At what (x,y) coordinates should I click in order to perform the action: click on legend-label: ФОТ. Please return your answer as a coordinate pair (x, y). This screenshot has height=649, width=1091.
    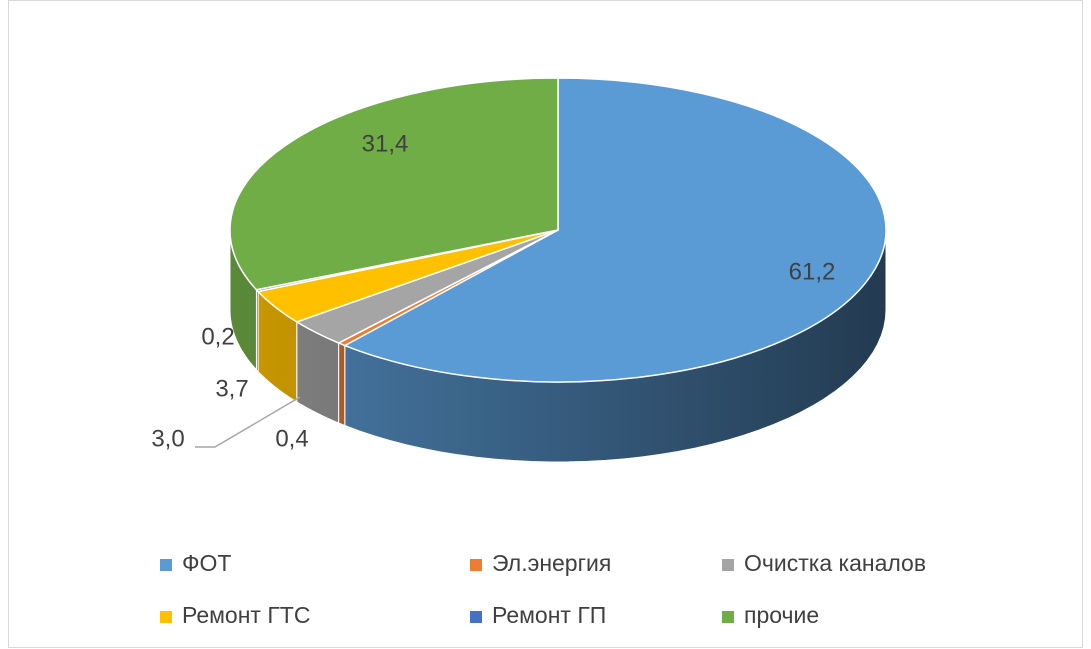
    Looking at the image, I should click on (206, 563).